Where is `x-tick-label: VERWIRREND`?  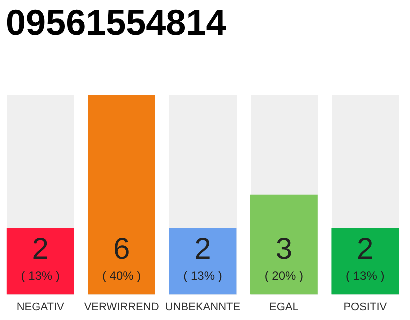
x-tick-label: VERWIRREND is located at coordinates (122, 307).